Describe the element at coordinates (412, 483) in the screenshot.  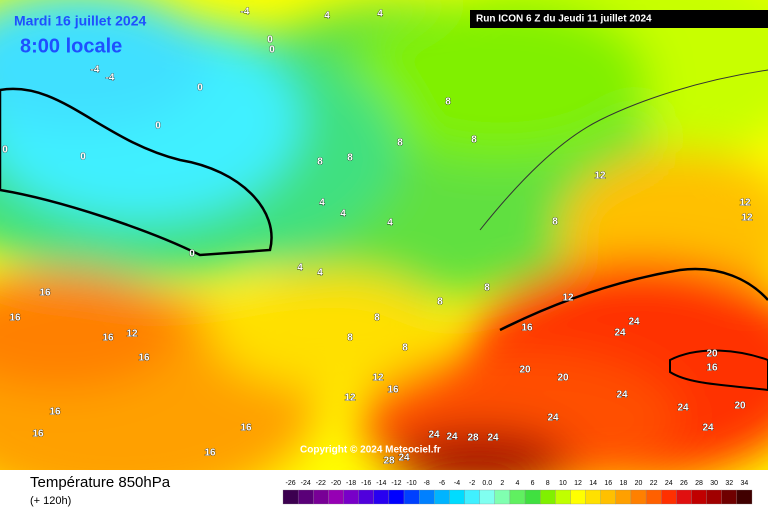
I see `colorbar-label: -10` at that location.